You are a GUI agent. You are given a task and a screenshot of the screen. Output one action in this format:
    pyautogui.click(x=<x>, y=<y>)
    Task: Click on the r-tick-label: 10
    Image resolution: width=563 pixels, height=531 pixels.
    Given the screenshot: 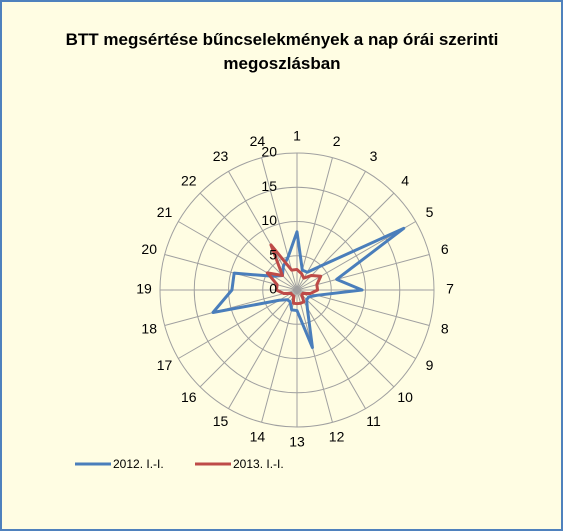 What is the action you would take?
    pyautogui.click(x=269, y=220)
    